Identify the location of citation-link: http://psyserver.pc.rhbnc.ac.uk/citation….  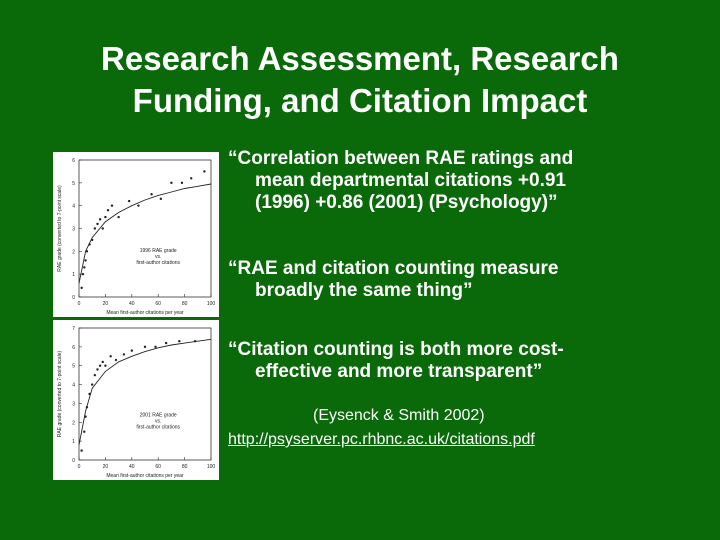
(381, 439).